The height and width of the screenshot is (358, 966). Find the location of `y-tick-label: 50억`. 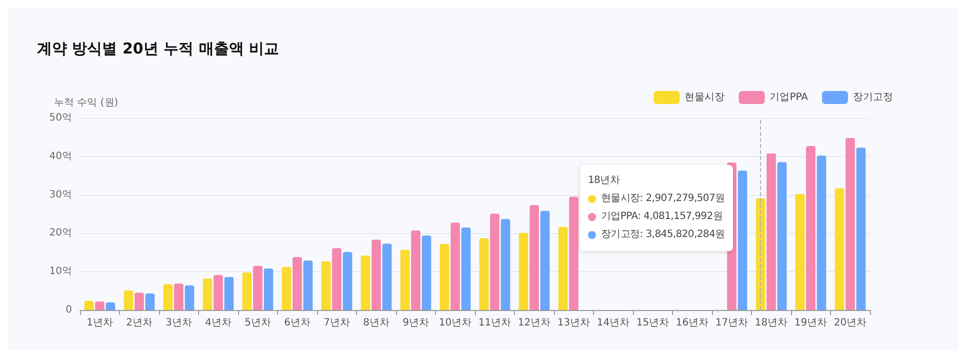

y-tick-label: 50억 is located at coordinates (60, 118).